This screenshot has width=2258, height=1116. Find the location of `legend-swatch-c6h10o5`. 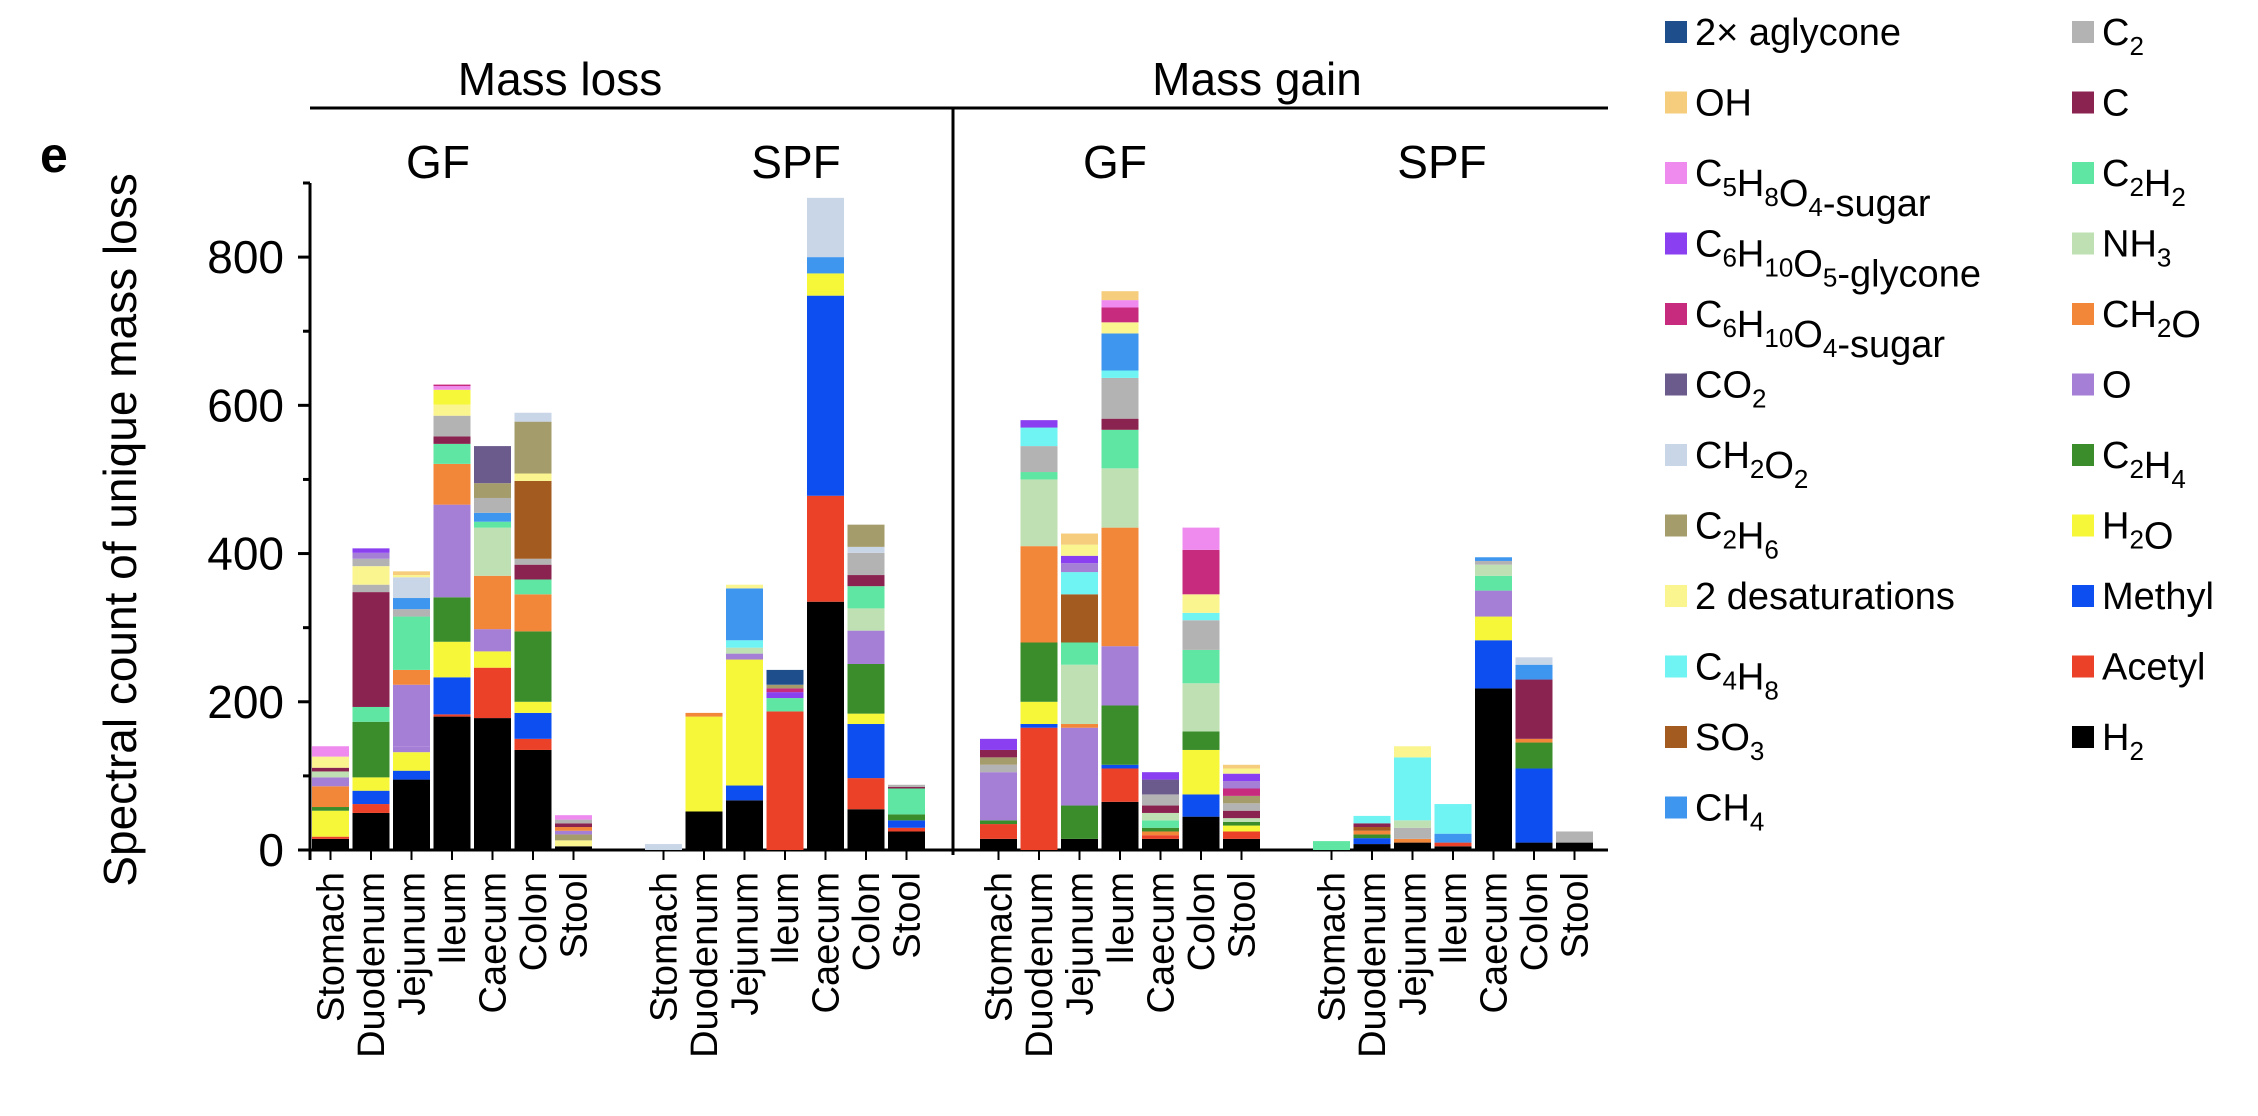

legend-swatch-c6h10o5 is located at coordinates (1676, 243).